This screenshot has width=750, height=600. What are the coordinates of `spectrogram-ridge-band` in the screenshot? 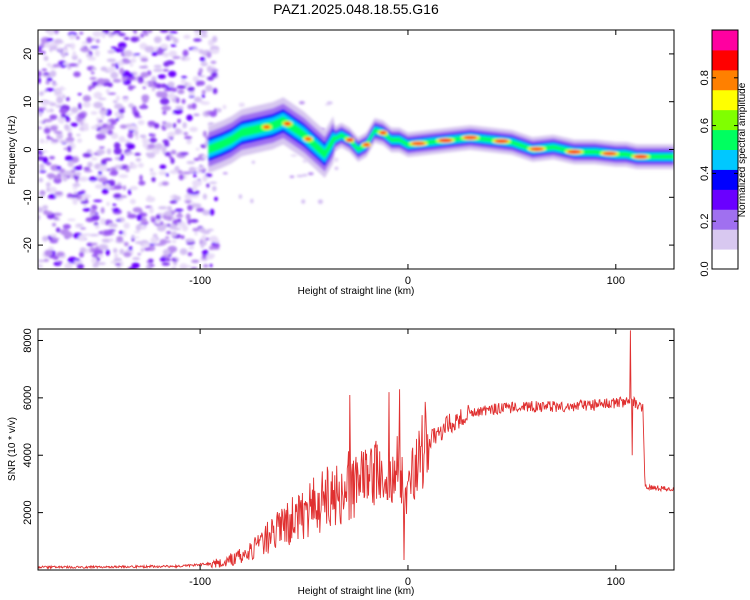 It's located at (441, 138).